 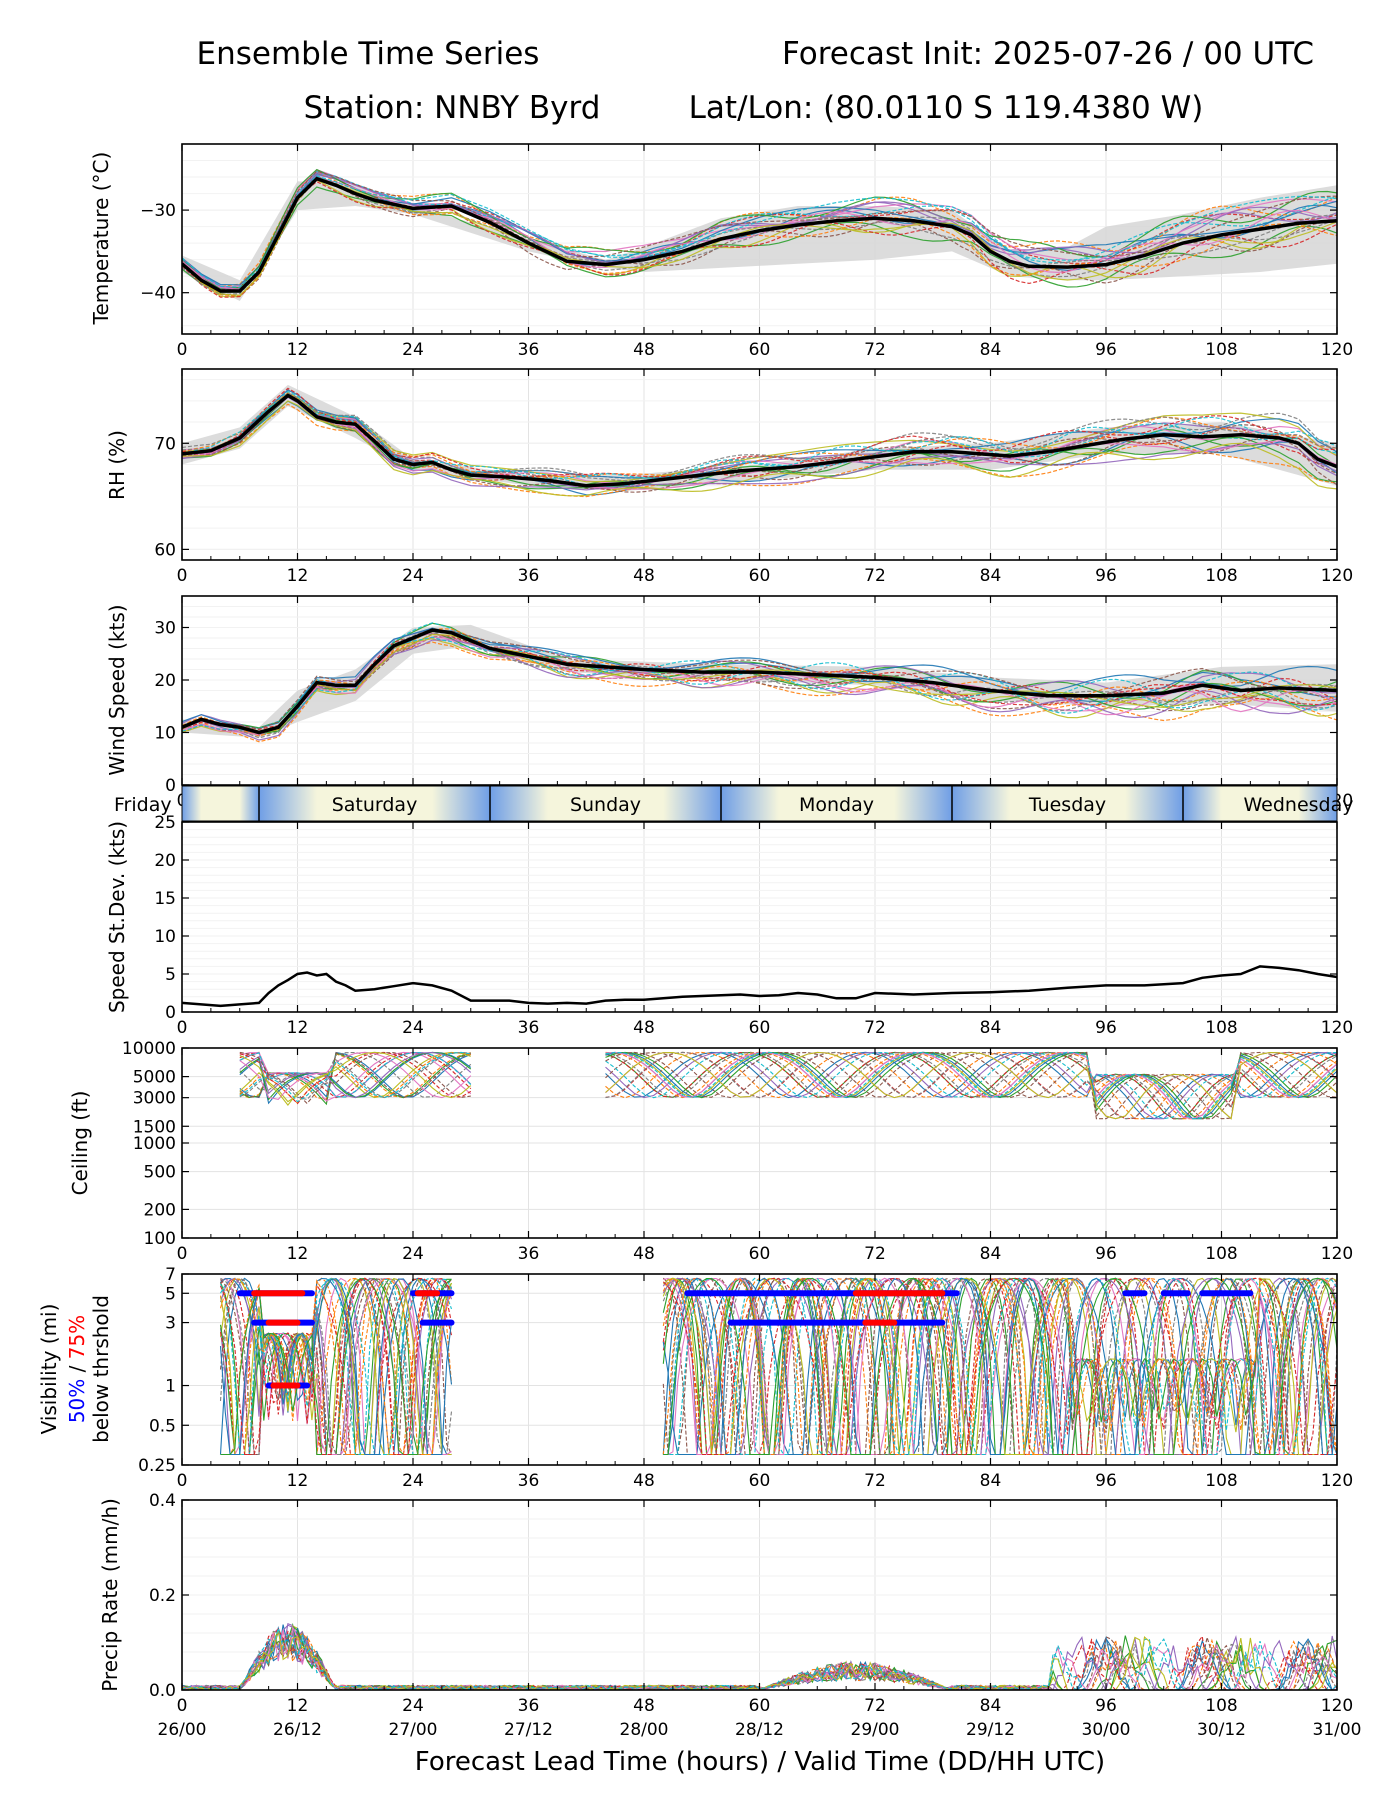 I want to click on x-tick-label: 120, so click(x=1337, y=1254).